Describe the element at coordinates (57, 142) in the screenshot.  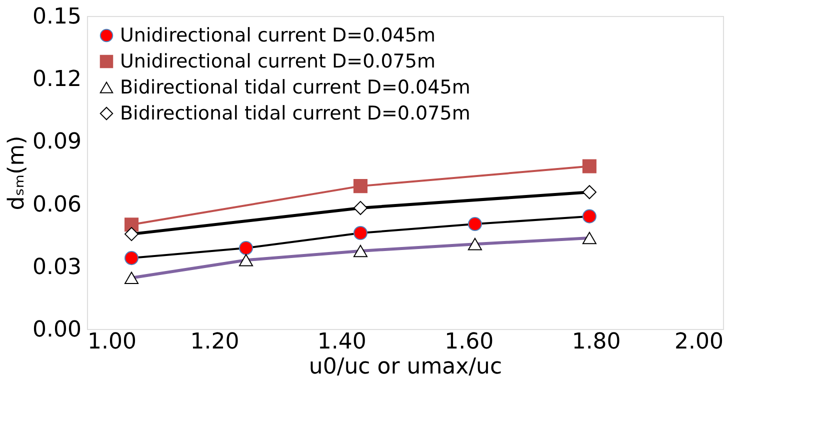
I see `y-tick-label: 0.09` at that location.